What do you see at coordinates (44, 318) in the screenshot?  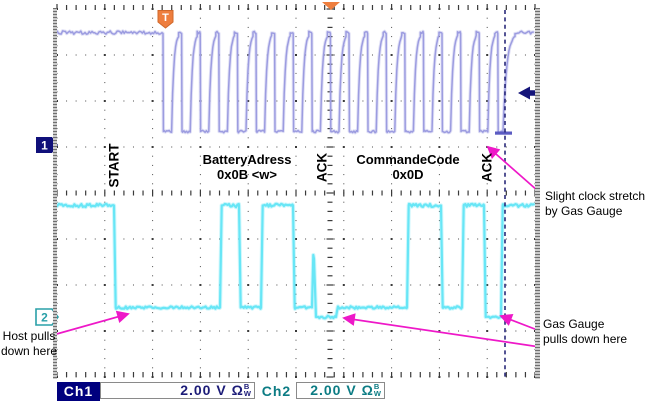 I see `ch2-badge-number: 2` at bounding box center [44, 318].